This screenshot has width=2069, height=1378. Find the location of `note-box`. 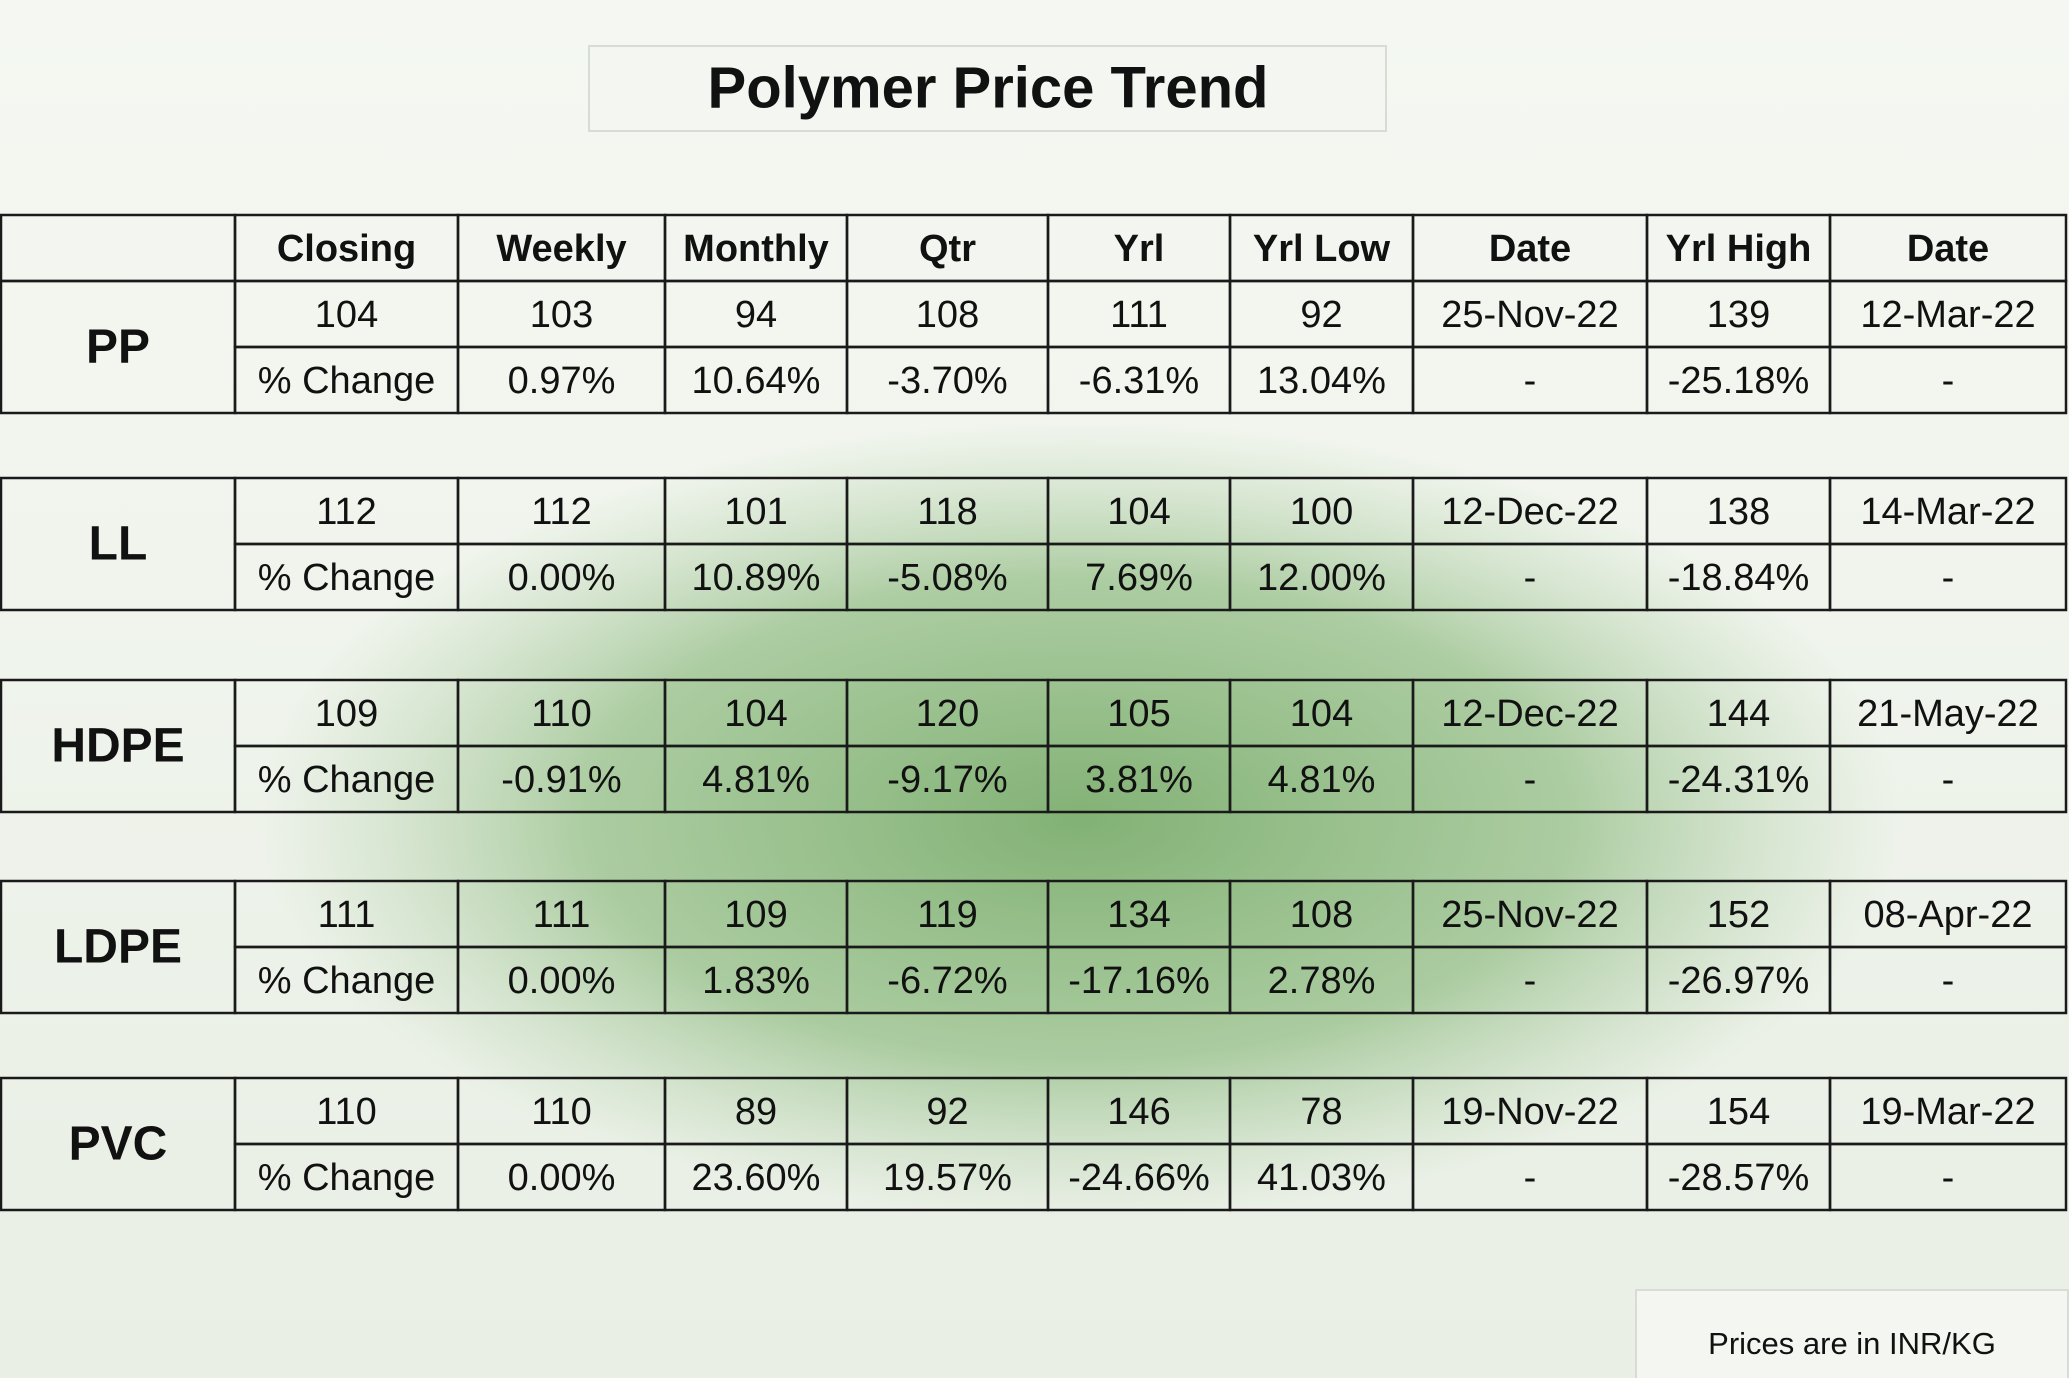

note-box is located at coordinates (1852, 1333).